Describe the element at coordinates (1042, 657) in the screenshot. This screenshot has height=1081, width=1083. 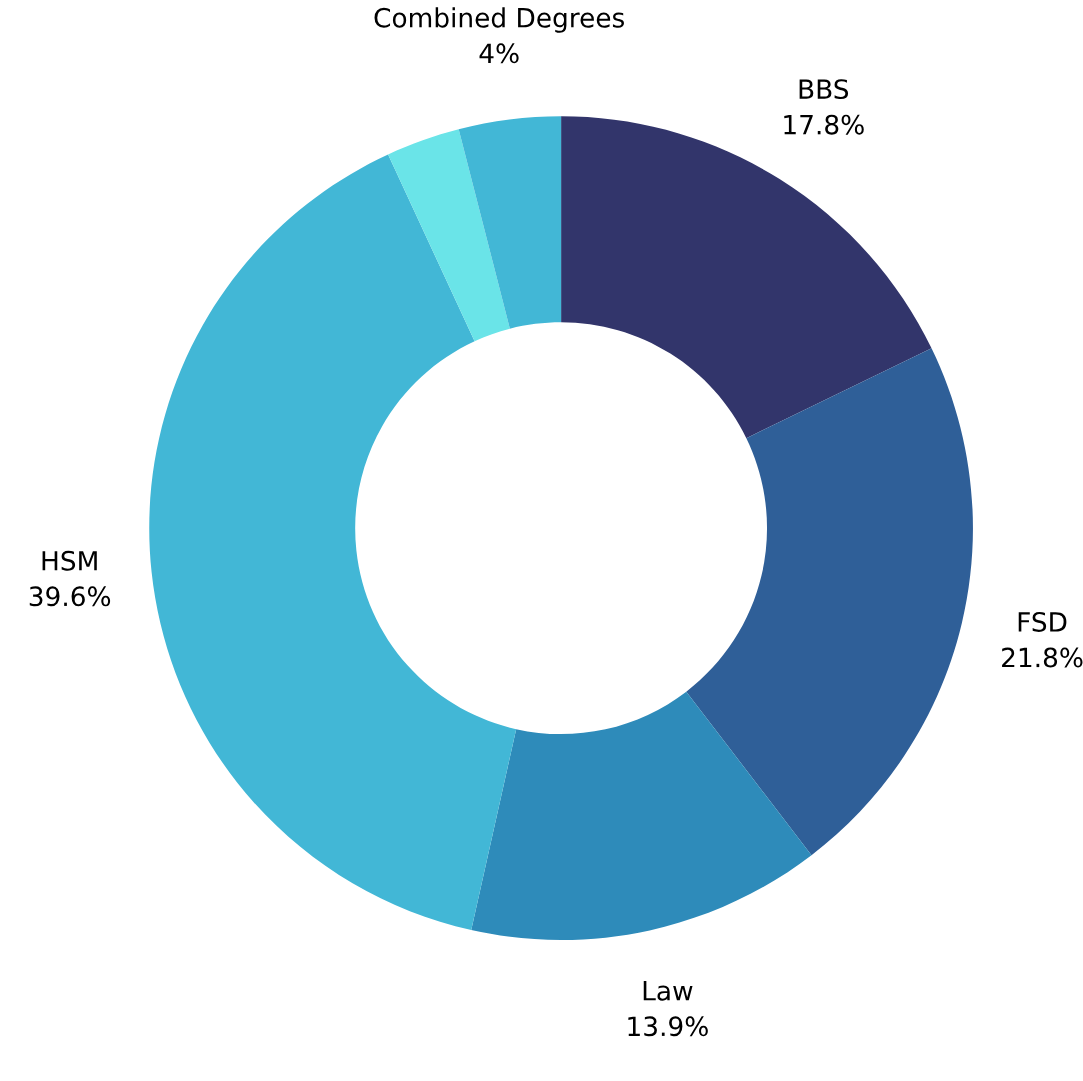
I see `data-label: 21.8%` at that location.